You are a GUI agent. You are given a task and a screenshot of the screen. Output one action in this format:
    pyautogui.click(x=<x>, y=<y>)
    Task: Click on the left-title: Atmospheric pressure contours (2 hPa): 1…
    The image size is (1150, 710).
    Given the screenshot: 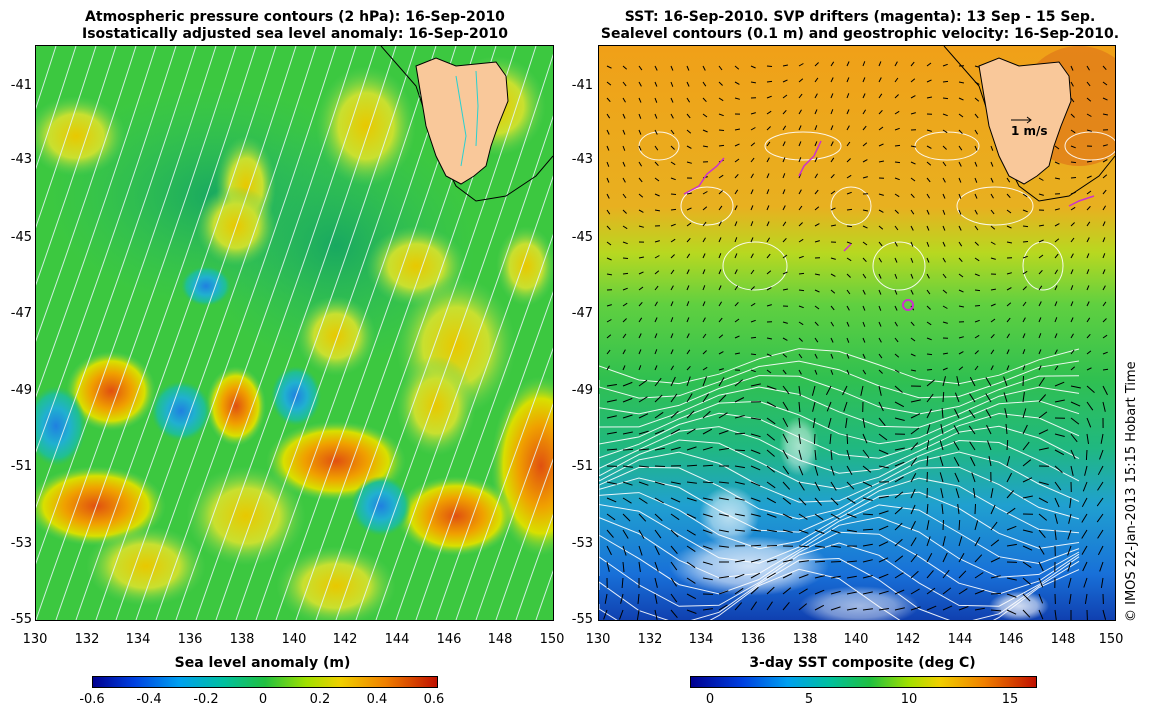 What is the action you would take?
    pyautogui.click(x=295, y=26)
    